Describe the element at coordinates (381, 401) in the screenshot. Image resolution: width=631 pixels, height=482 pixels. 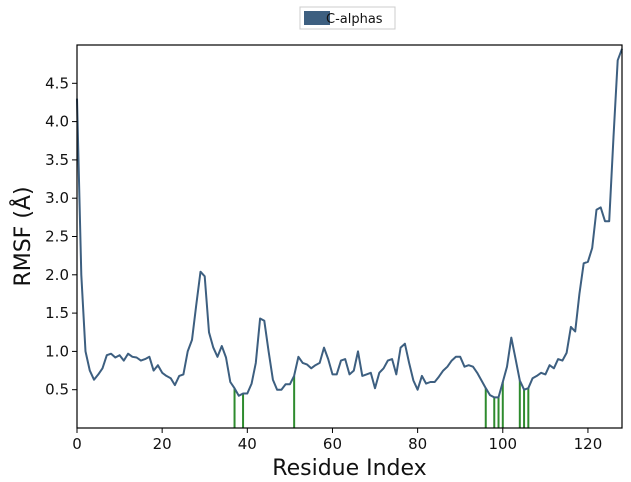
I see `markers-layer` at that location.